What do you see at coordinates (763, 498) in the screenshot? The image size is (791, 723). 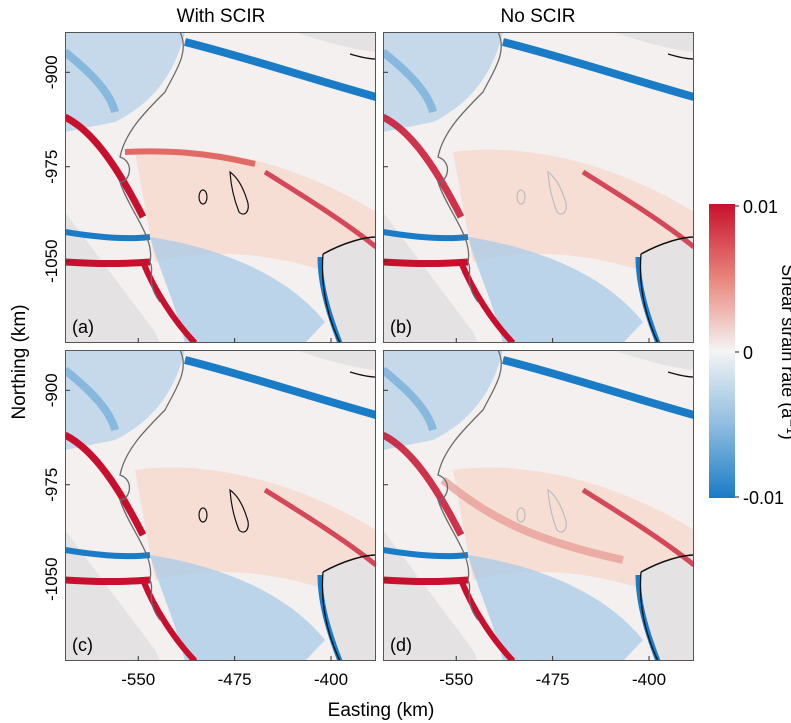 I see `colorbar-tick-label-min: -0.01` at bounding box center [763, 498].